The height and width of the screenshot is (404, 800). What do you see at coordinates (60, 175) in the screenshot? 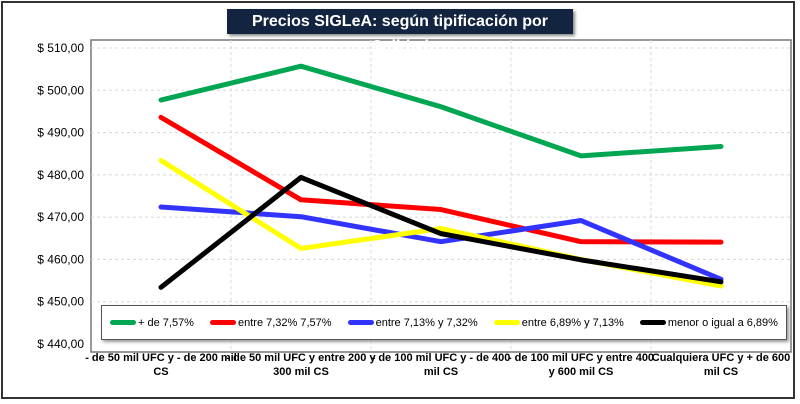
I see `y-tick-label: $ 480,00` at bounding box center [60, 175].